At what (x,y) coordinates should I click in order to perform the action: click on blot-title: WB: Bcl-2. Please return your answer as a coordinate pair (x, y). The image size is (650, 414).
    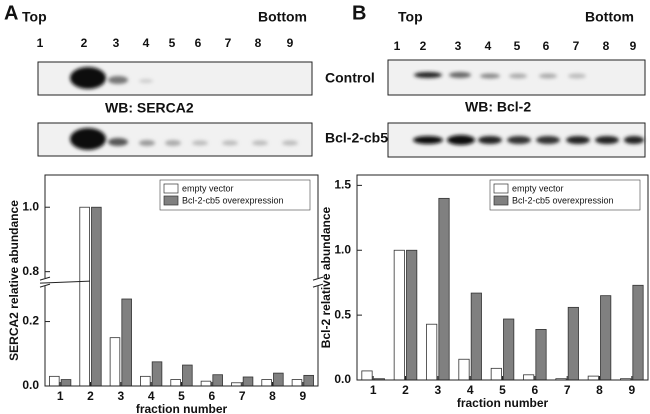
    Looking at the image, I should click on (498, 107).